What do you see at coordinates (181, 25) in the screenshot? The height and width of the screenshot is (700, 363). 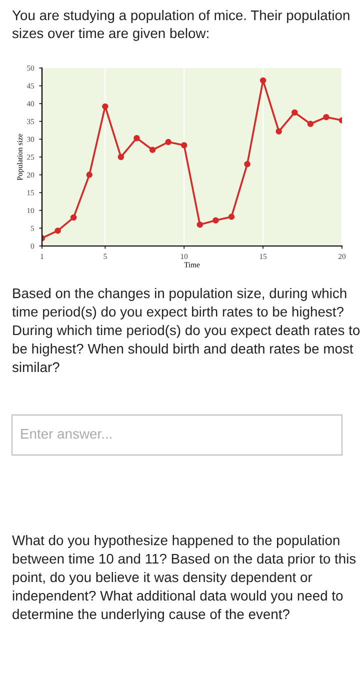 I see `chart-title: You are studying a population of mice. Their population sizes over time are given below:` at bounding box center [181, 25].